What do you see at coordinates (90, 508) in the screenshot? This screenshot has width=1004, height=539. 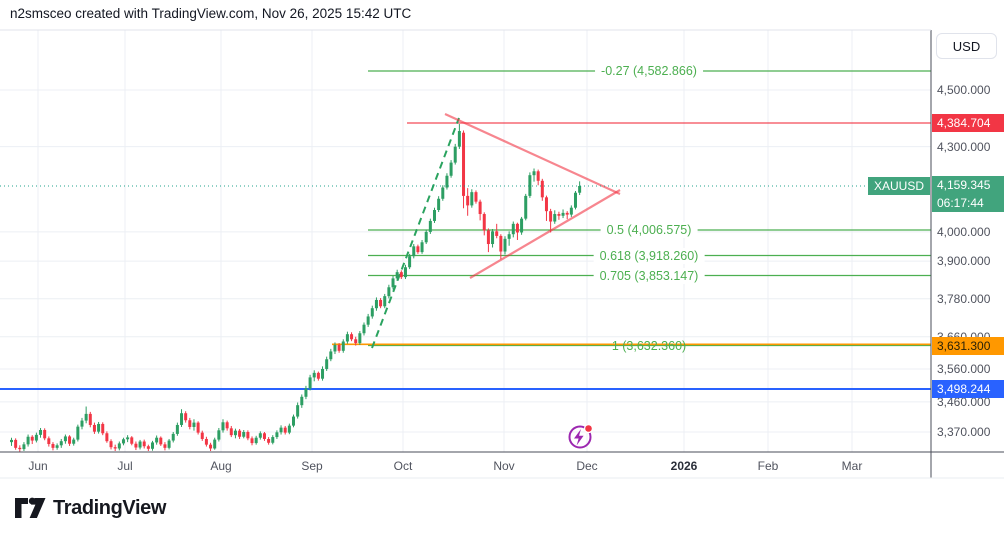 I see `tradingview-logo: TradingView` at bounding box center [90, 508].